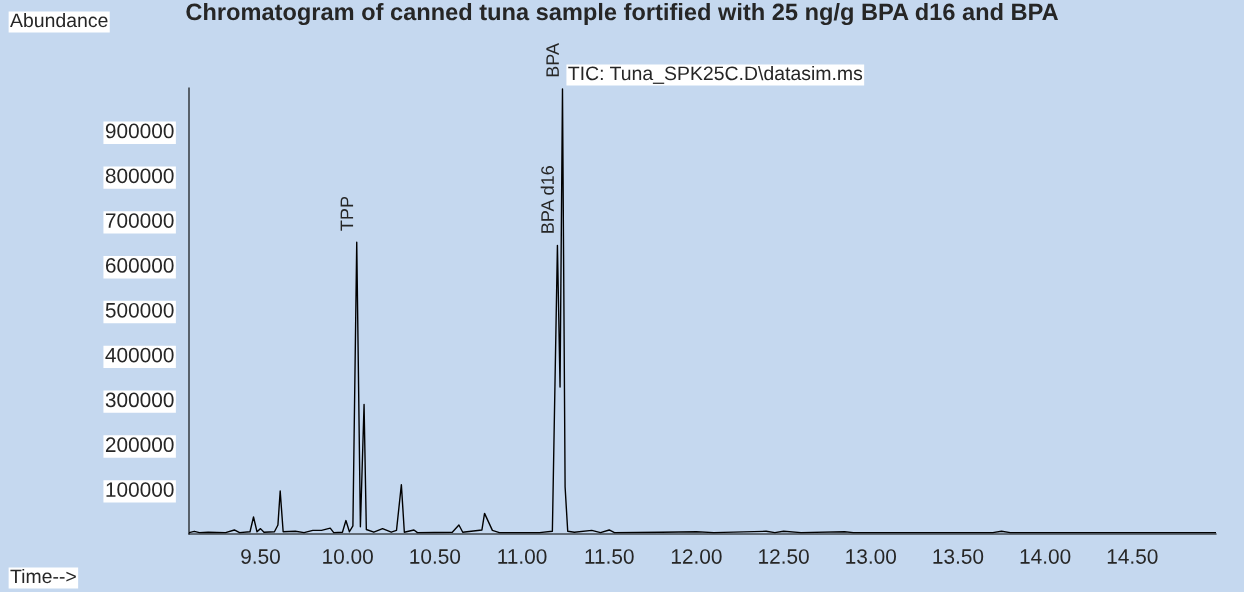  What do you see at coordinates (43, 576) in the screenshot?
I see `x-axis-title: Time-->` at bounding box center [43, 576].